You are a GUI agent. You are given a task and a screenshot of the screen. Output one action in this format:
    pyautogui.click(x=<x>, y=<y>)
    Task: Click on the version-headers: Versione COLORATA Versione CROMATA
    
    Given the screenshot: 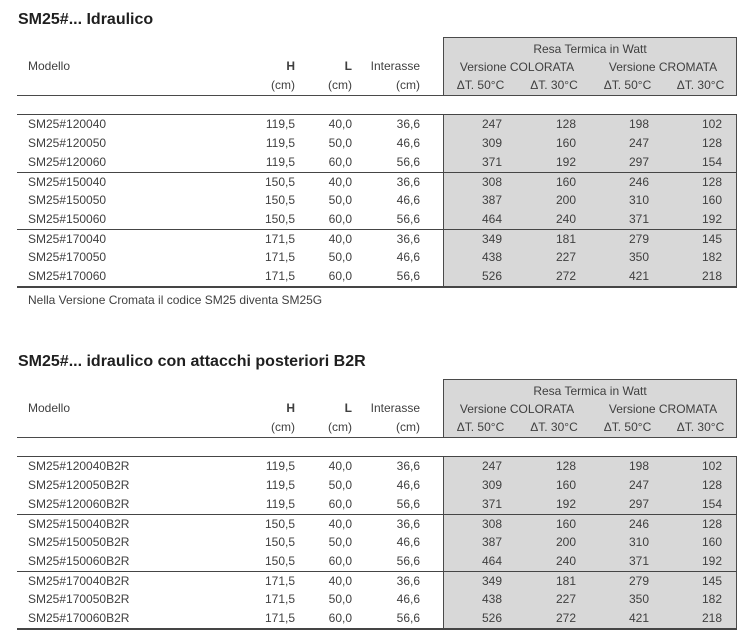 What is the action you would take?
    pyautogui.click(x=590, y=409)
    